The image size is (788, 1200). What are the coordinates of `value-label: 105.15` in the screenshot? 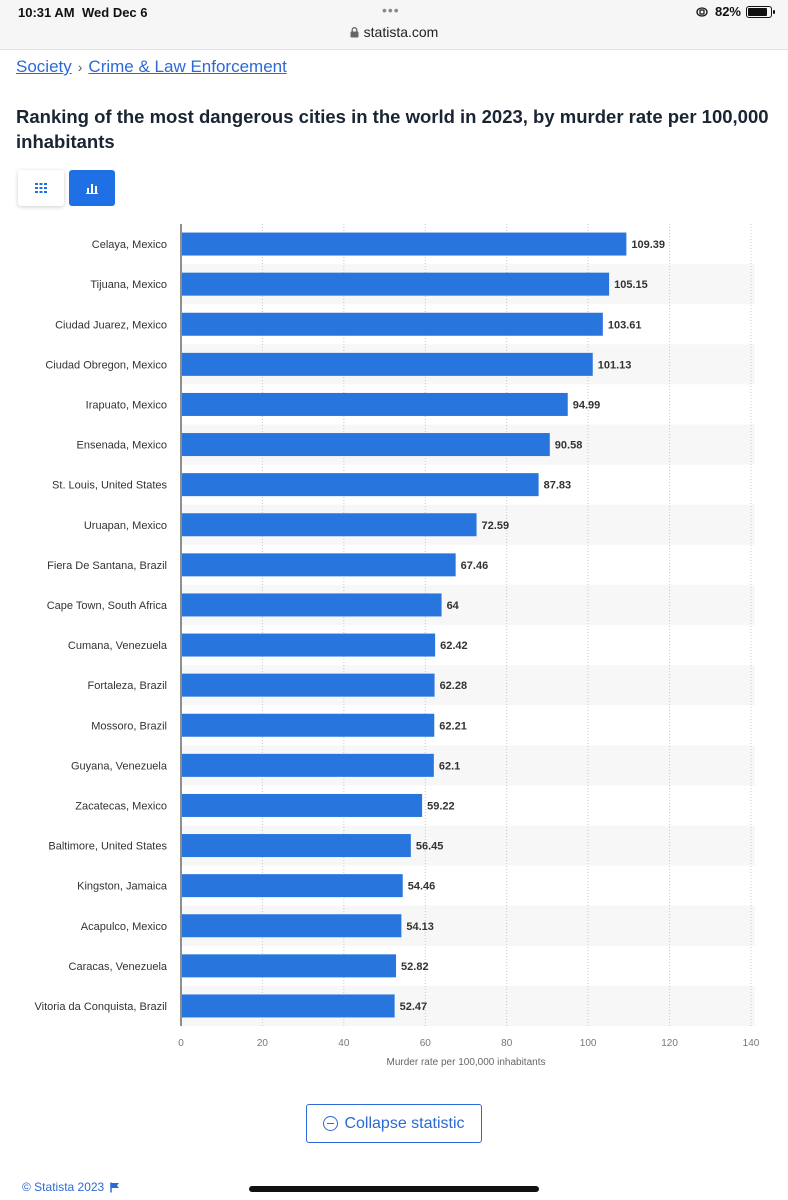 It's located at (631, 285).